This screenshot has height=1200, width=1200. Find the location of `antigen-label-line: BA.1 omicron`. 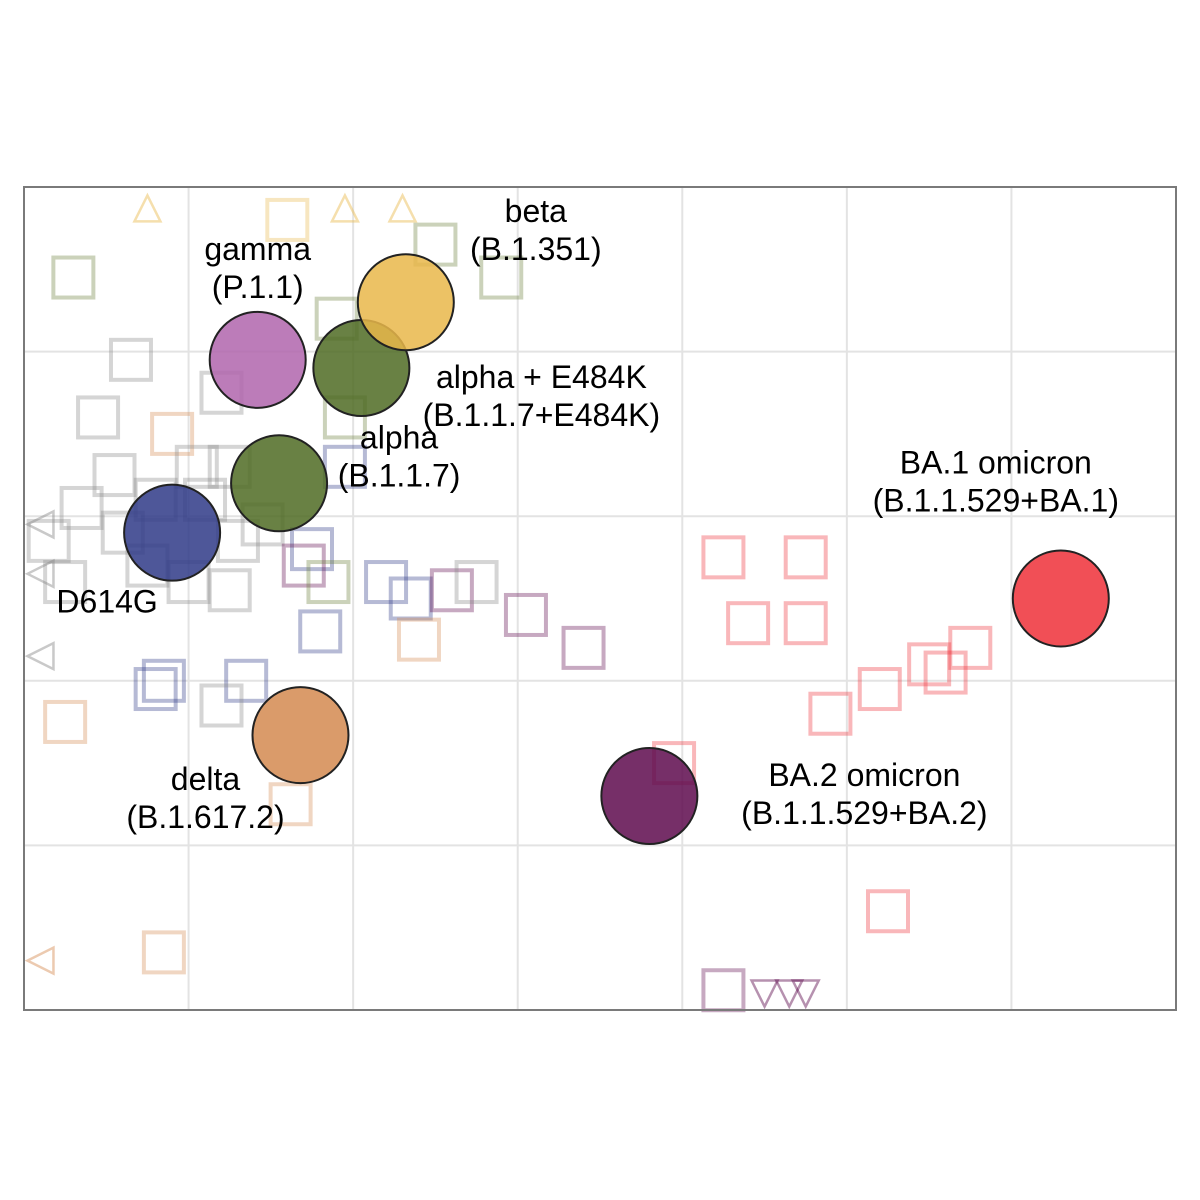

antigen-label-line: BA.1 omicron is located at coordinates (996, 463).